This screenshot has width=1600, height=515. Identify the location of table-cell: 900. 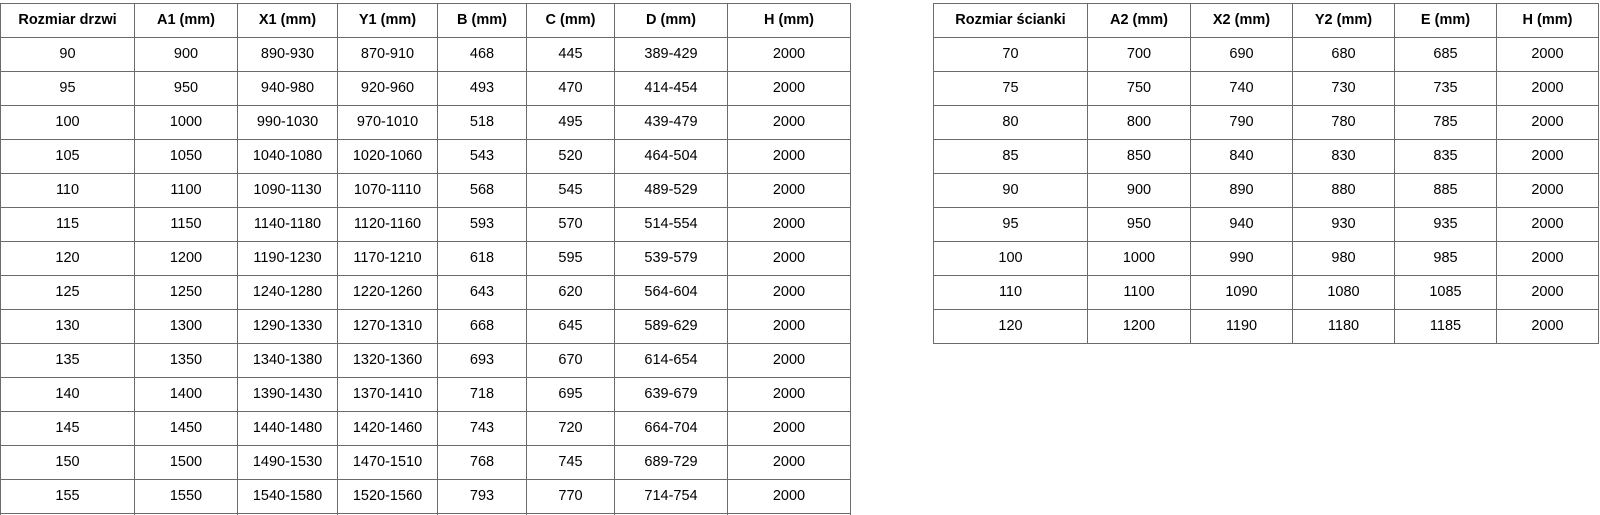
(1139, 190).